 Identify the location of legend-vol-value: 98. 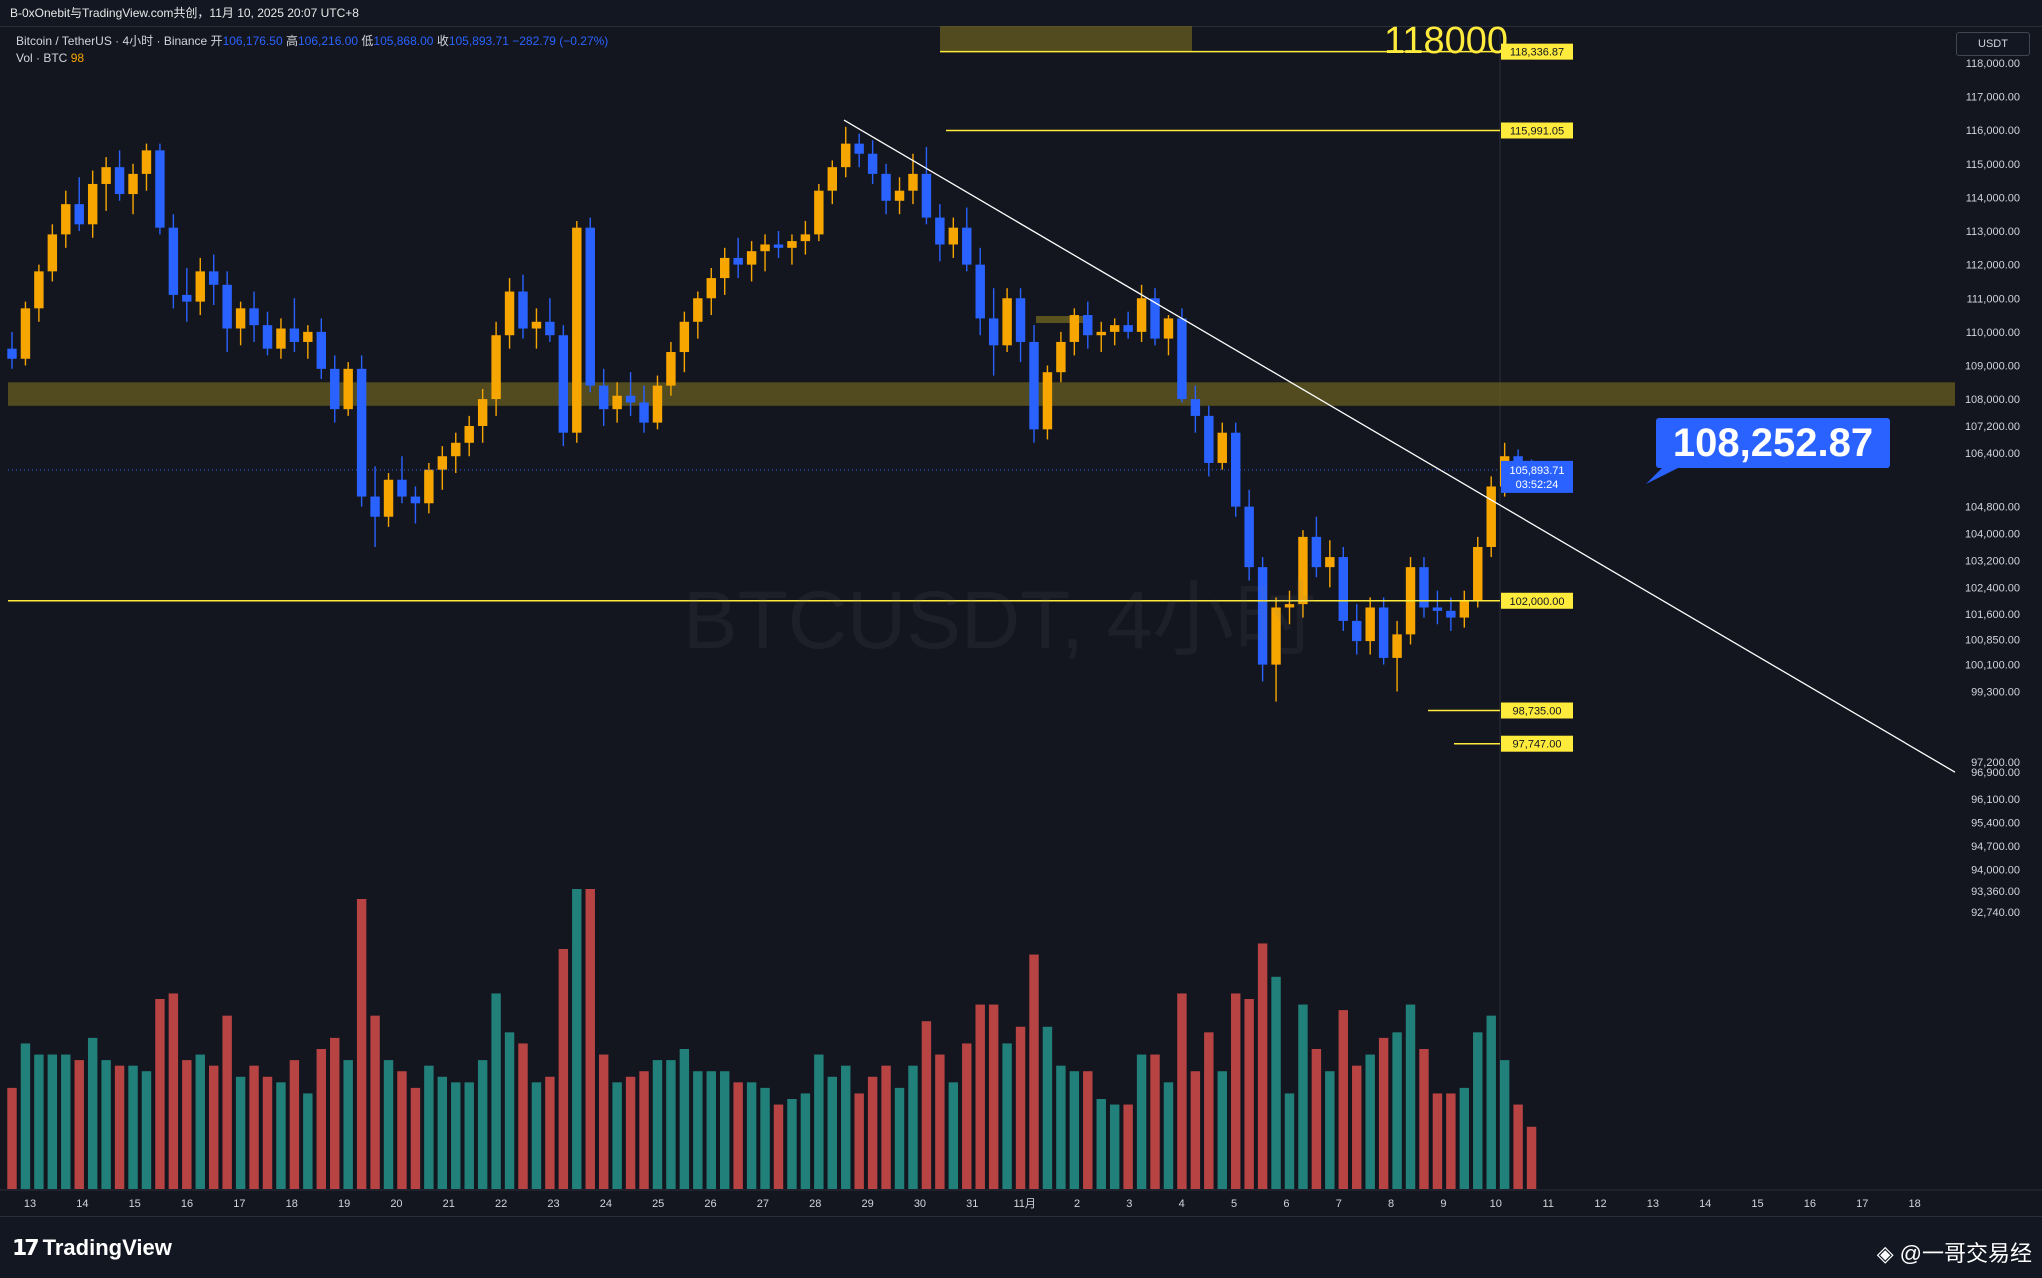
(77, 58).